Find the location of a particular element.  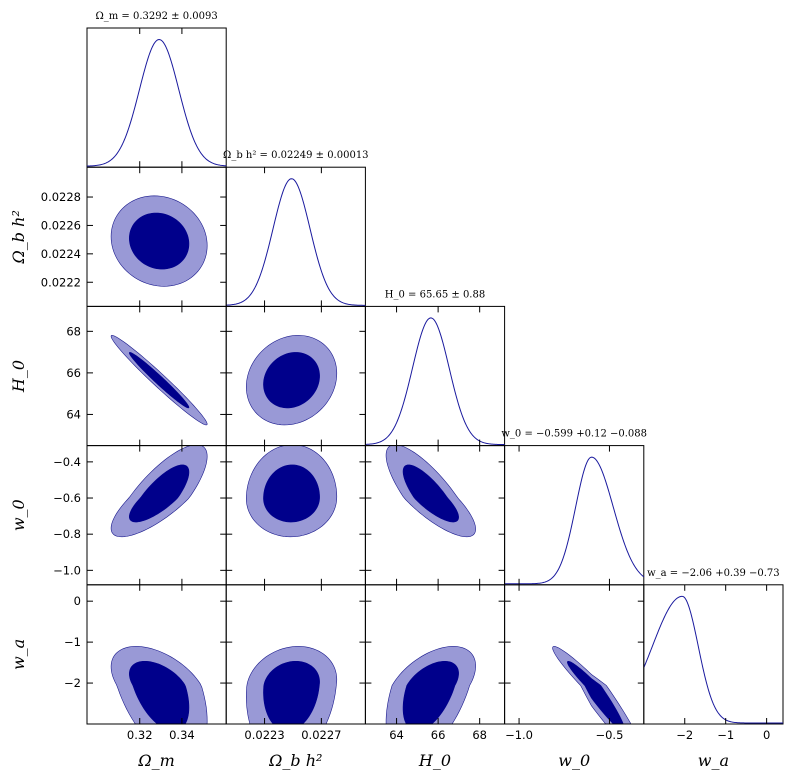

panel-frame-w0-wa is located at coordinates (574, 654).